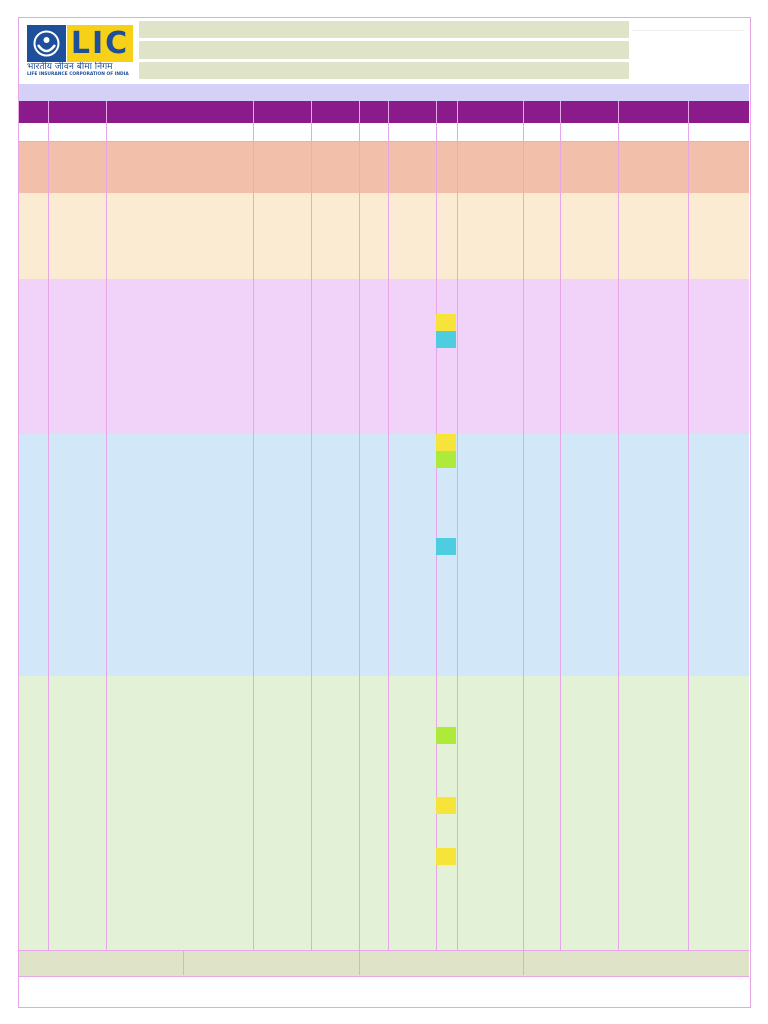 The width and height of the screenshot is (768, 1024). Describe the element at coordinates (384, 963) in the screenshot. I see `footer-row` at that location.